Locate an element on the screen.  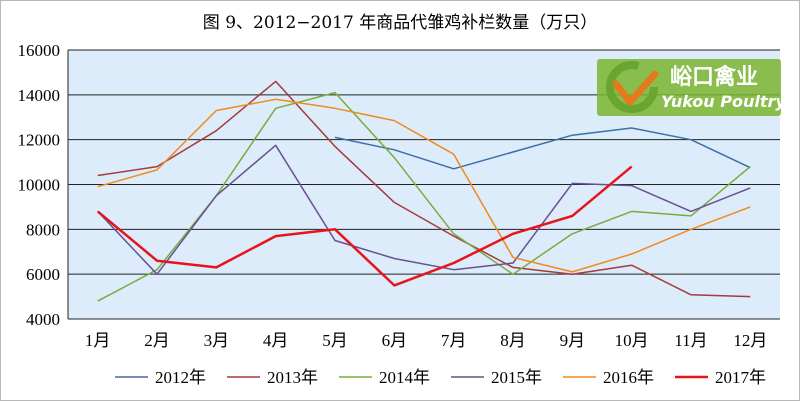
x-tick-label: 9月 is located at coordinates (573, 340).